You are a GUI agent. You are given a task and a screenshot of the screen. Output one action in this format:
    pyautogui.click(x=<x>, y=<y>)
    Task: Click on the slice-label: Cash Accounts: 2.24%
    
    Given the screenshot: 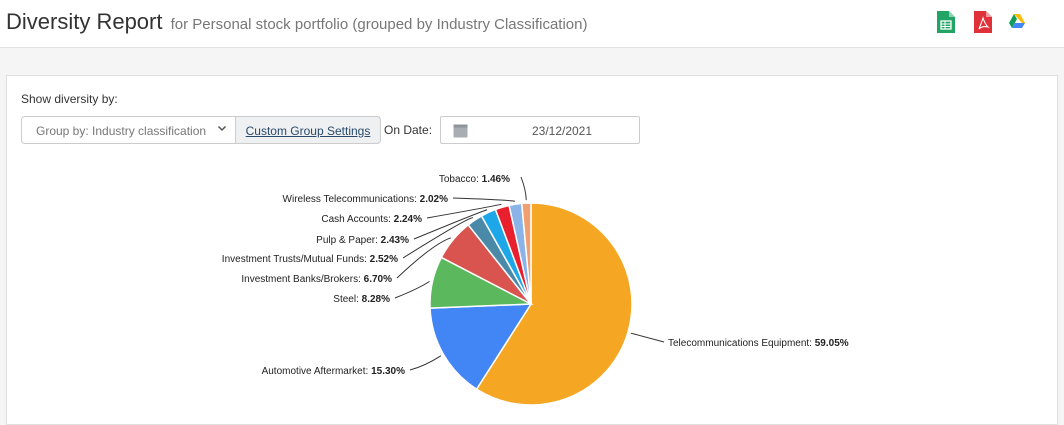 What is the action you would take?
    pyautogui.click(x=371, y=219)
    